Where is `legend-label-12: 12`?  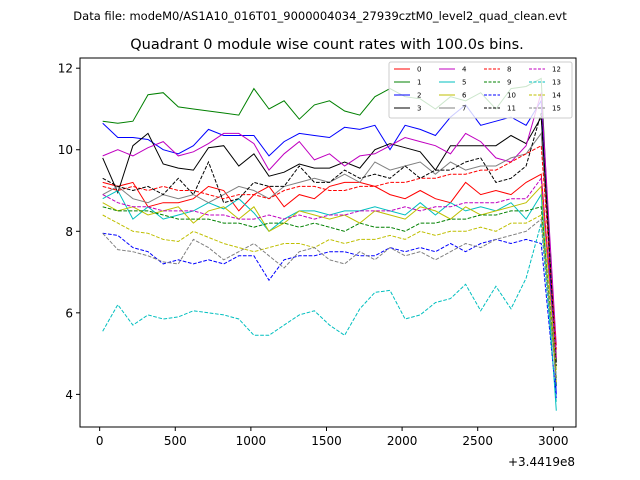
legend-label-12: 12 is located at coordinates (556, 70).